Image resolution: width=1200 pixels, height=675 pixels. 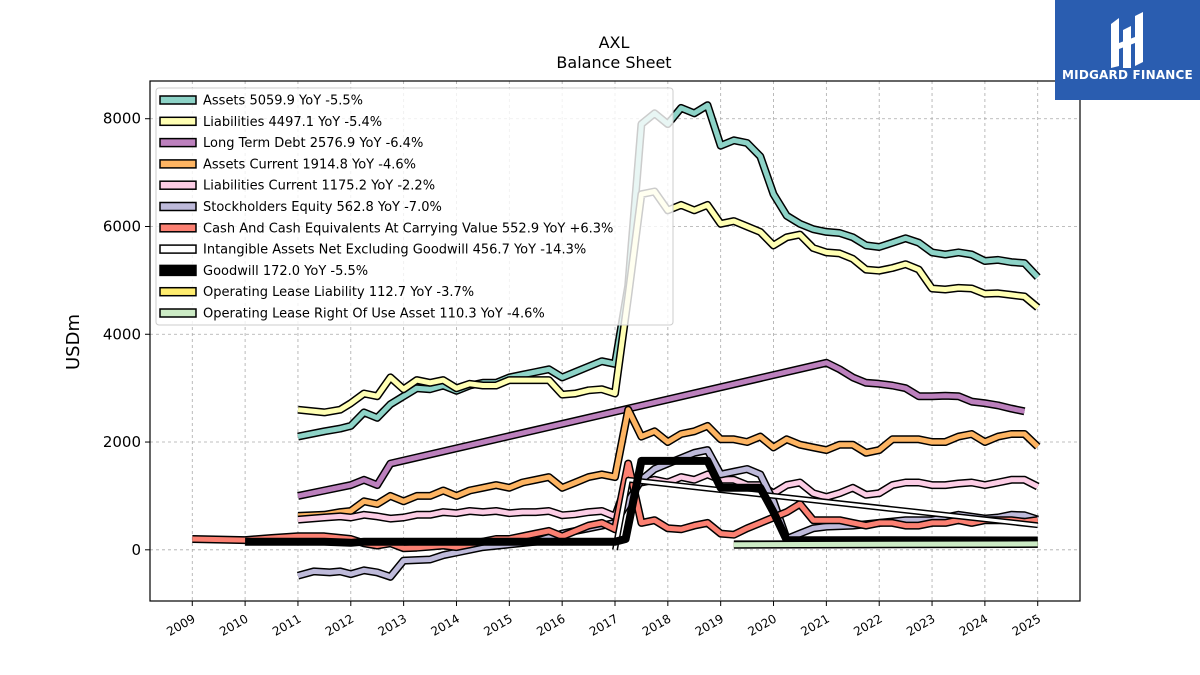 What do you see at coordinates (613, 62) in the screenshot?
I see `chart-subtitle: Balance Sheet` at bounding box center [613, 62].